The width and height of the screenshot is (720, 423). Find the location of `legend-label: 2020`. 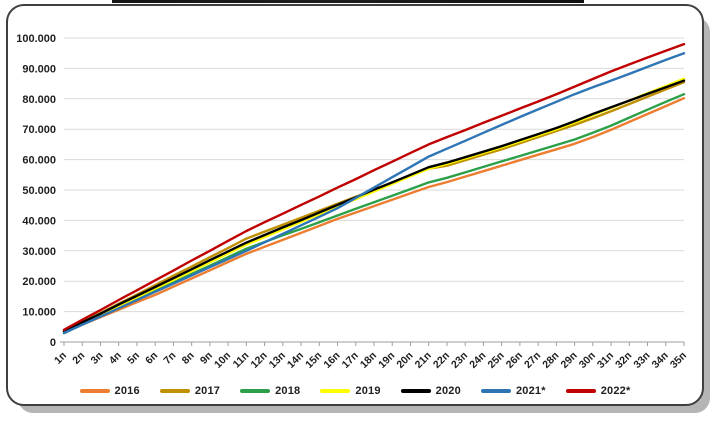

legend-label: 2020 is located at coordinates (448, 391).